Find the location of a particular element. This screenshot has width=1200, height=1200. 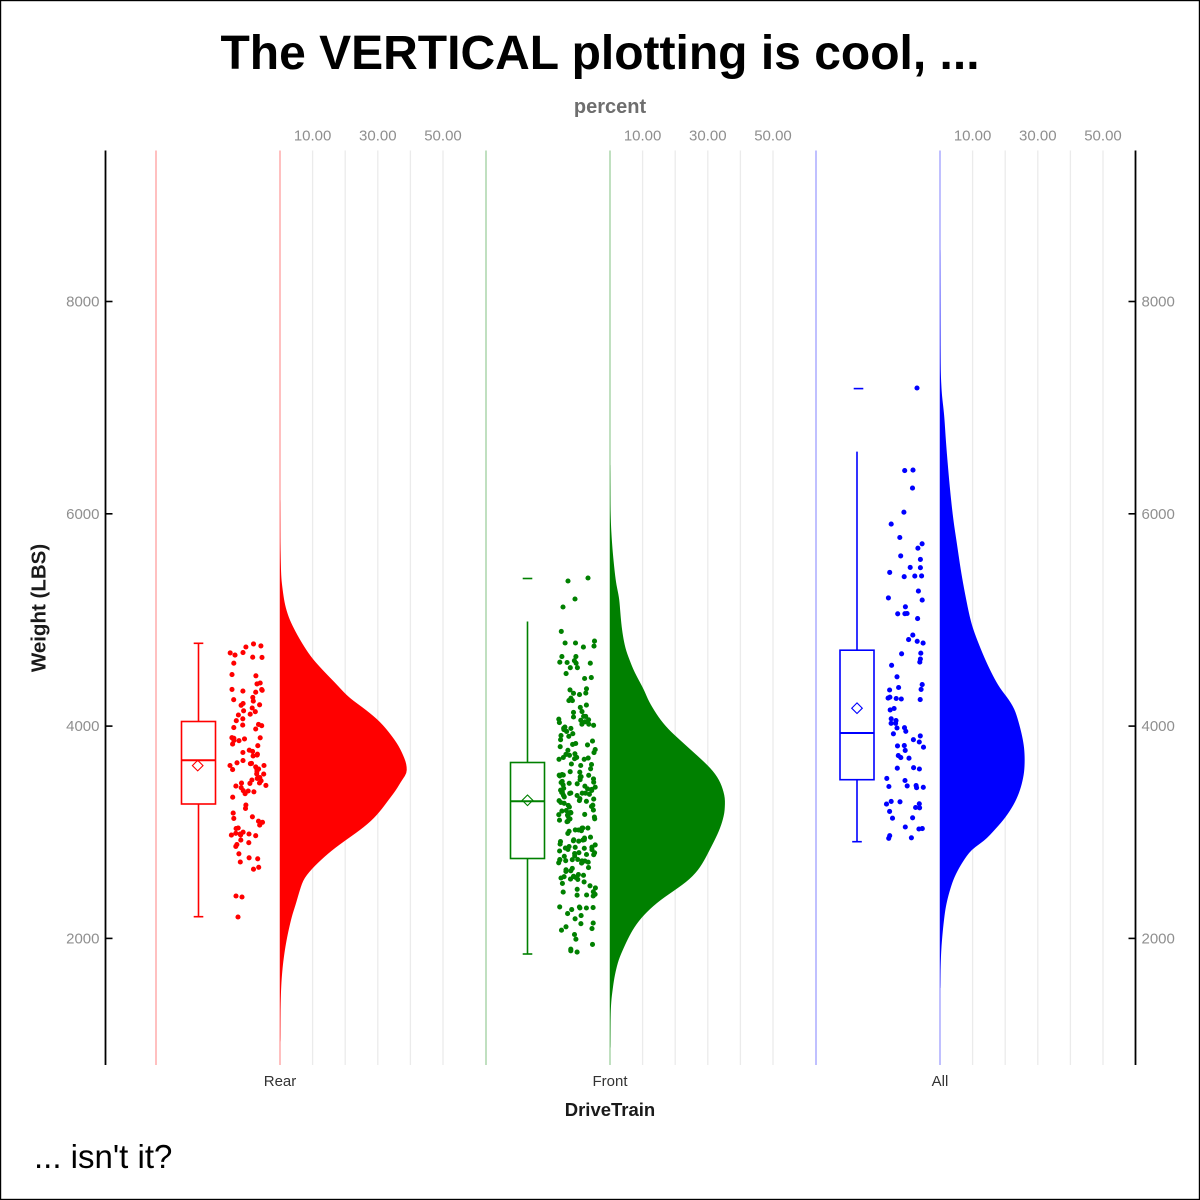

svg-text: The VERTICAL plotting is cool, is located at coordinates (599, 53).